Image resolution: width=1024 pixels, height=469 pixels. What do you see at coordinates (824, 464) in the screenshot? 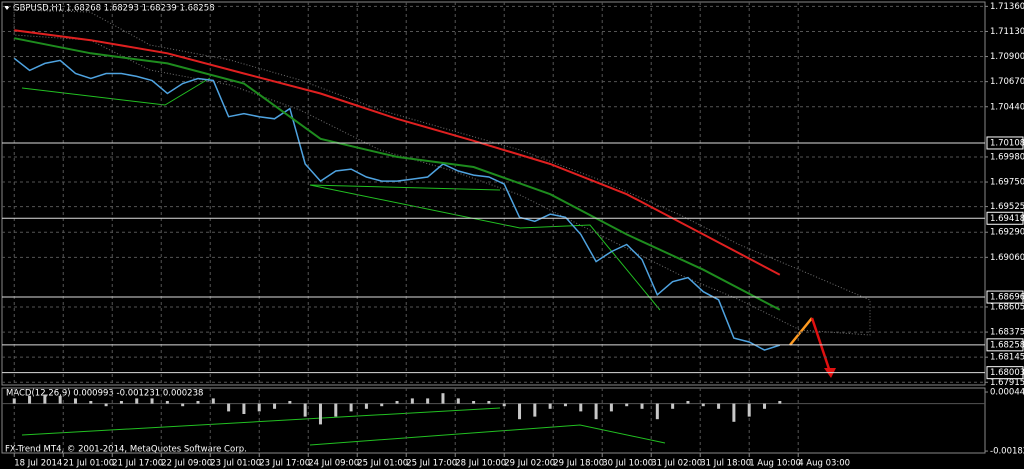
I see `x-tick-label: 4 Aug 03:00` at bounding box center [824, 464].